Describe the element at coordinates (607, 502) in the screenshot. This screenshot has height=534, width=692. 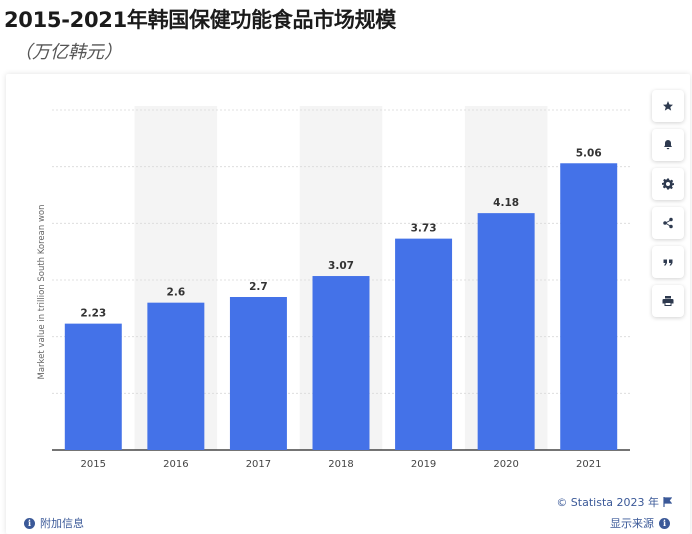
I see `credit-text: © Statista 2023 年` at that location.